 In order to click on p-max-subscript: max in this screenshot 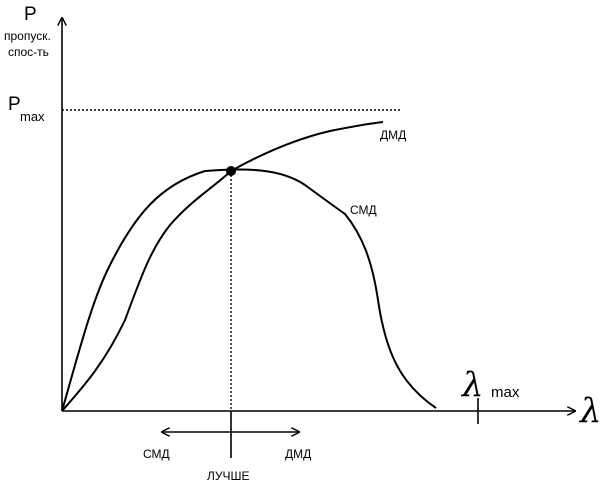, I will do `click(32, 116)`.